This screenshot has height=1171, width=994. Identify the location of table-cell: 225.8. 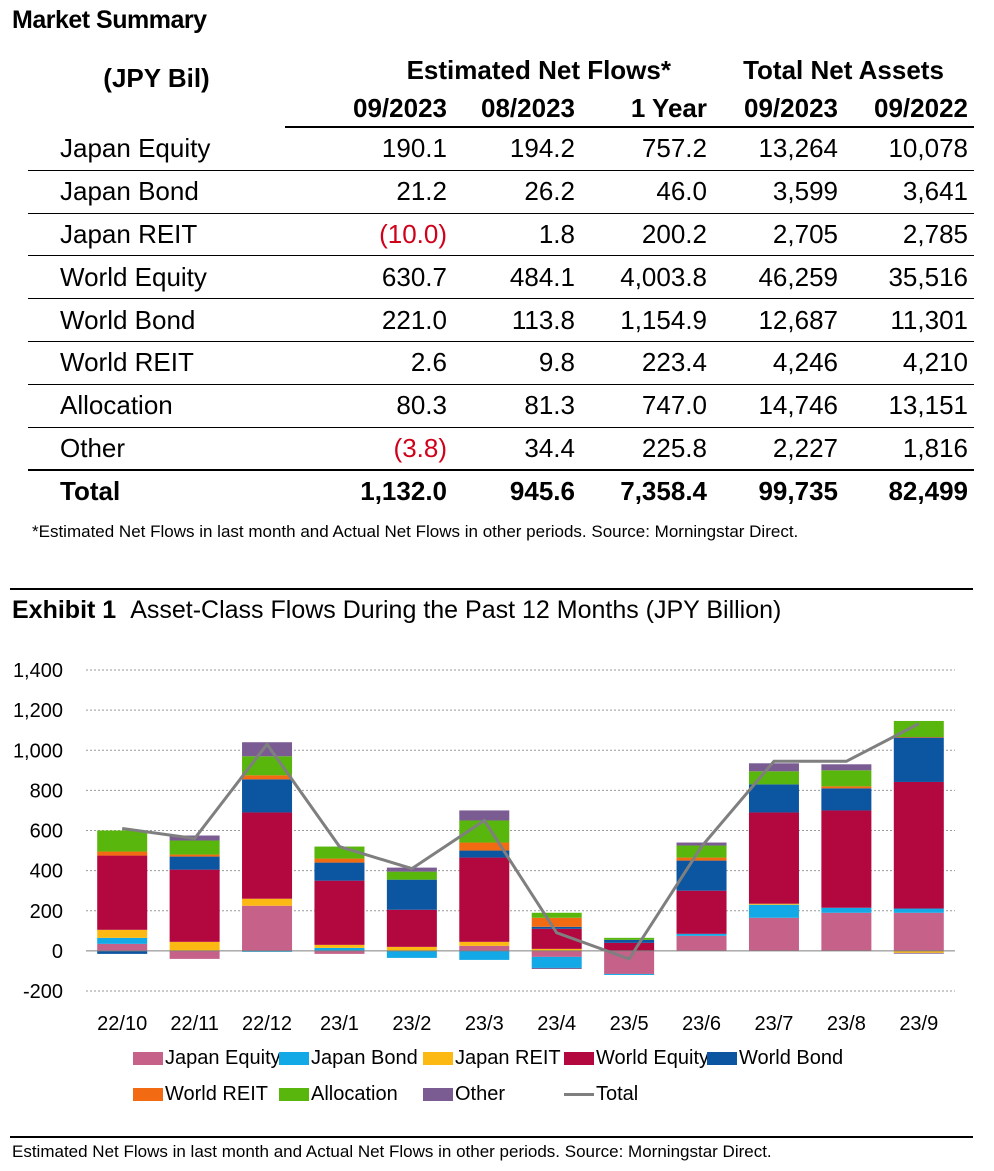
(647, 449).